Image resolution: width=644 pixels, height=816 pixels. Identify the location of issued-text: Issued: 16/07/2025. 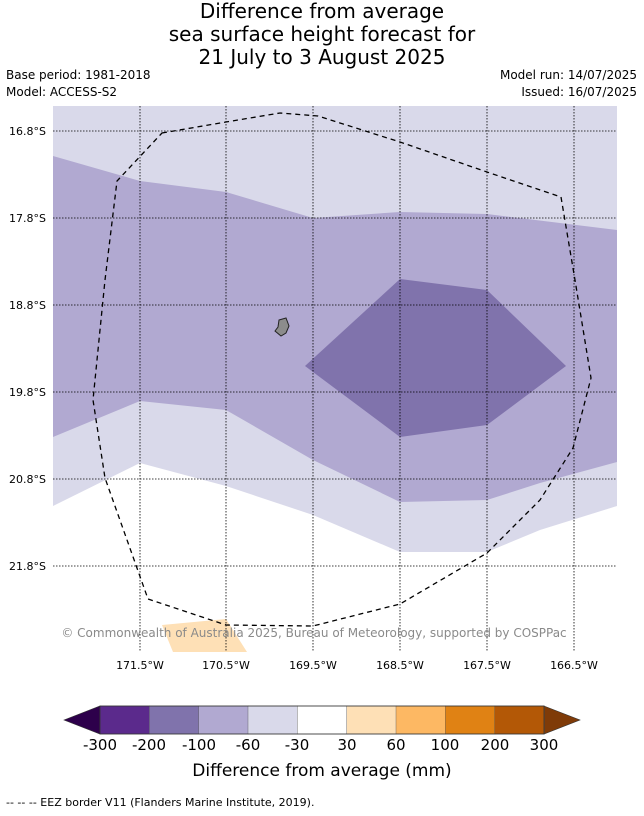
(579, 92).